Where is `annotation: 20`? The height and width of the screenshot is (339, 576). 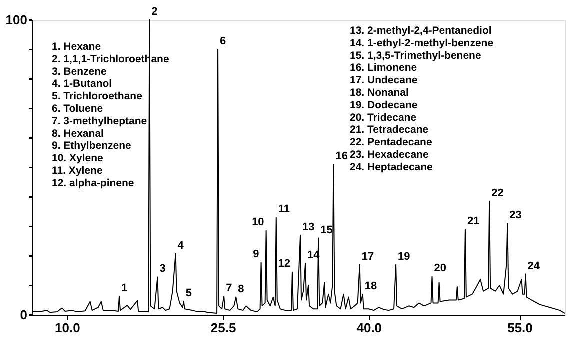
annotation: 20 is located at coordinates (440, 268).